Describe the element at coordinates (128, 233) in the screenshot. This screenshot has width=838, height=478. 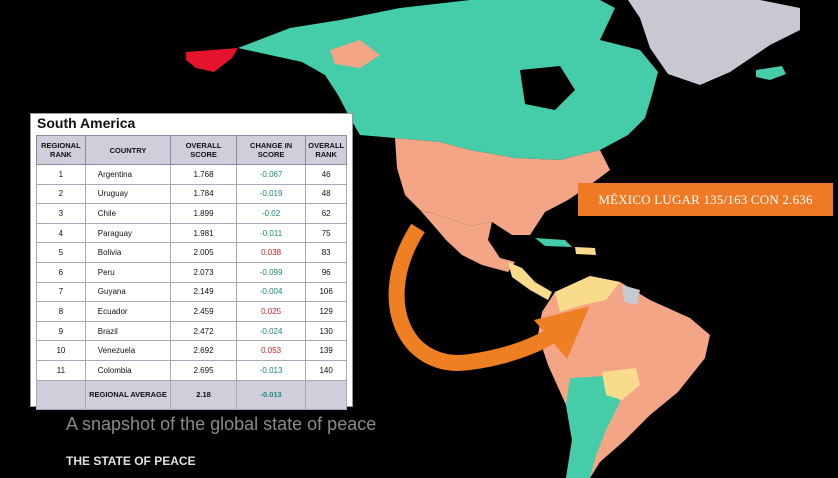
I see `cell-country: Paraguay` at that location.